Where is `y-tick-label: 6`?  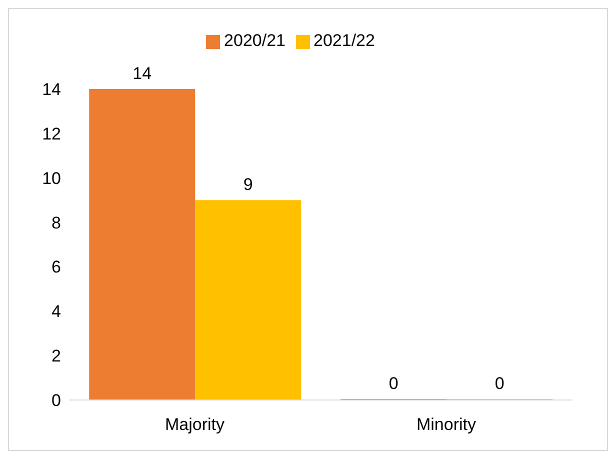
y-tick-label: 6 is located at coordinates (56, 267).